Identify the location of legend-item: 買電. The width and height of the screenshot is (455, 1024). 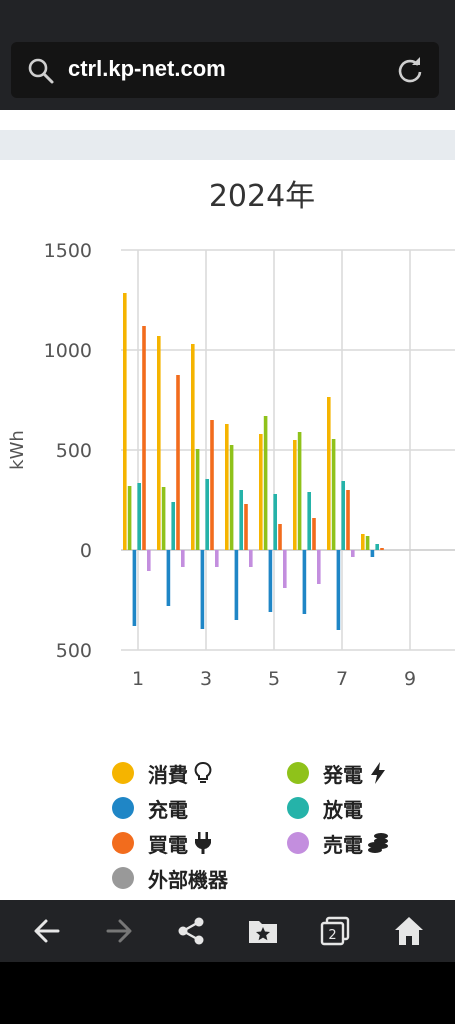
(163, 843).